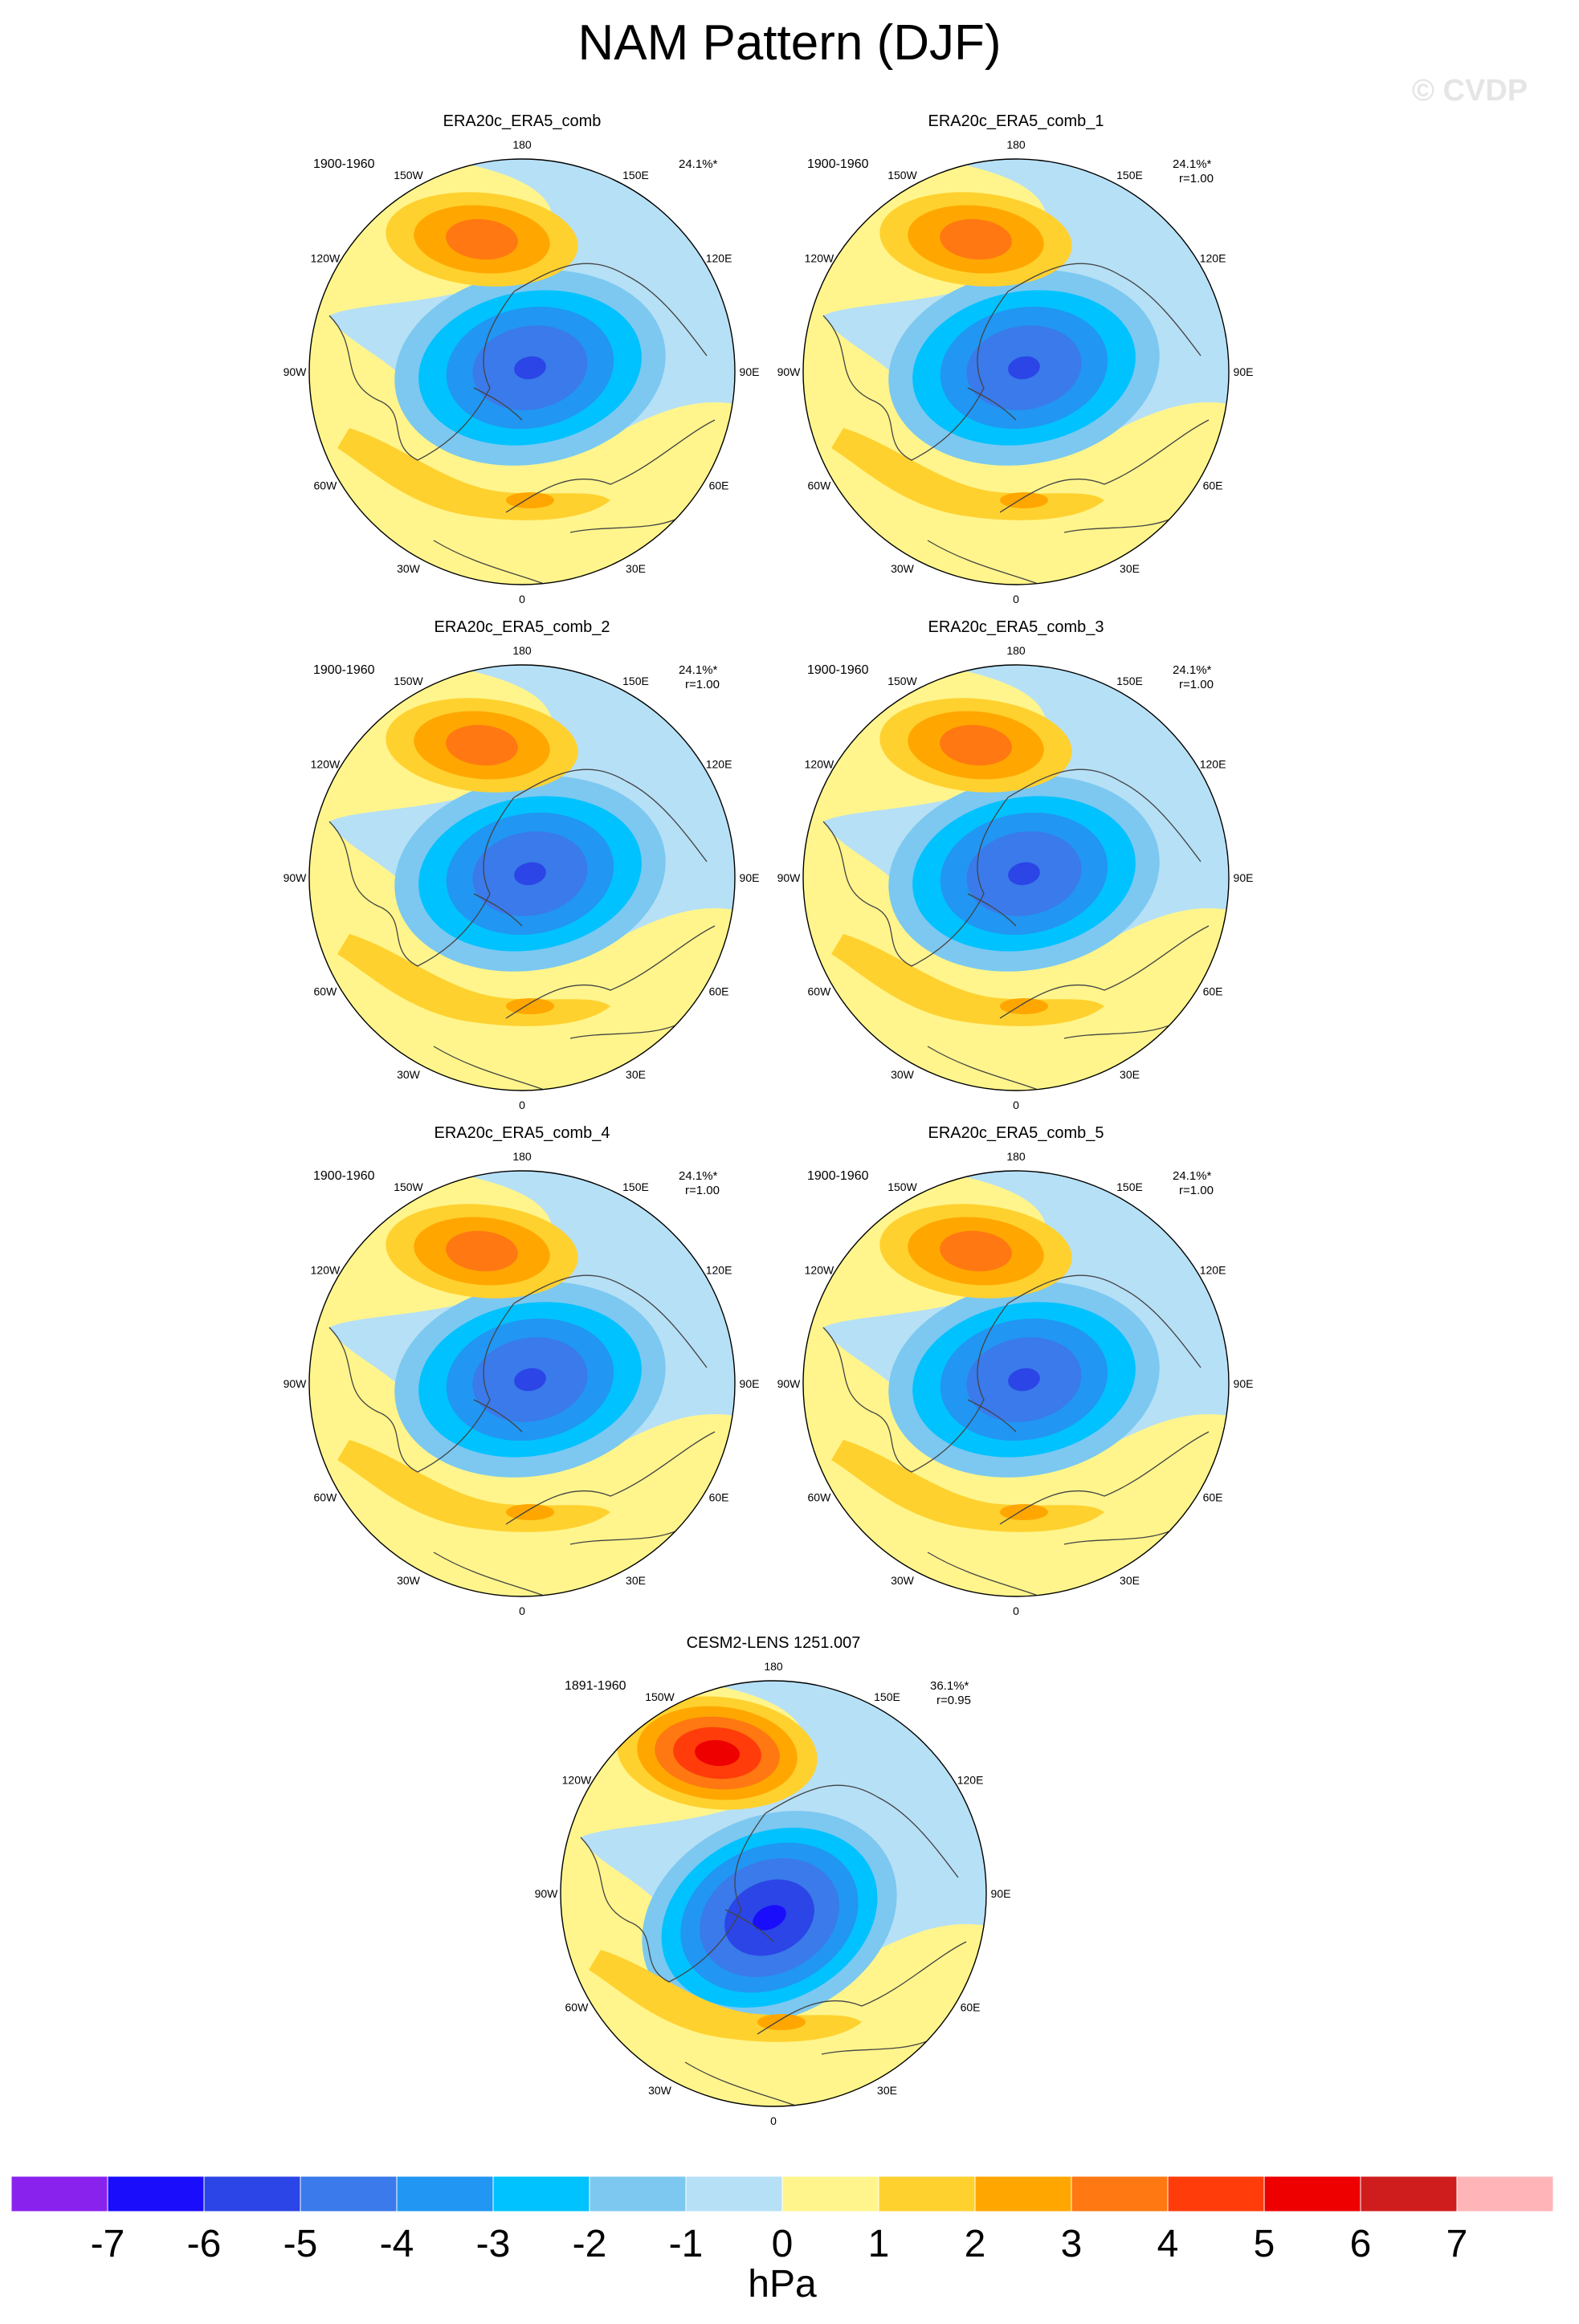 Image resolution: width=1579 pixels, height=2324 pixels. Describe the element at coordinates (1470, 91) in the screenshot. I see `watermark: © CVDP` at that location.